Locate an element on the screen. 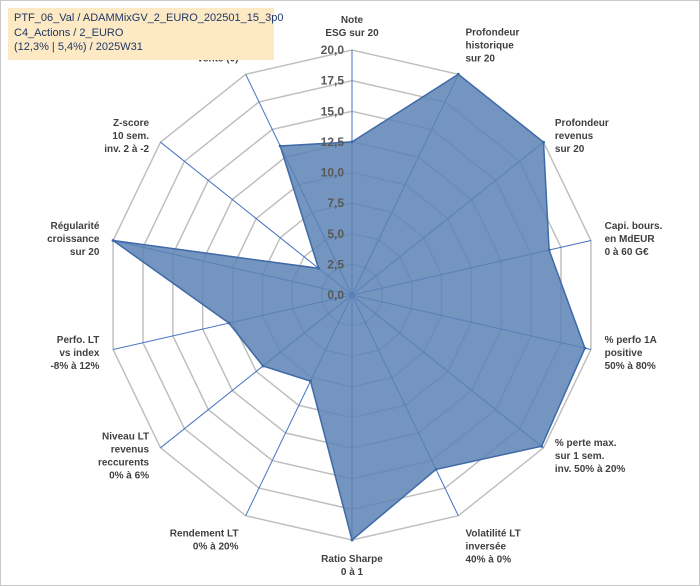 This screenshot has width=700, height=586. portfolio-stats: (12,3% | 5,4%) / 2025W31 is located at coordinates (78, 47).